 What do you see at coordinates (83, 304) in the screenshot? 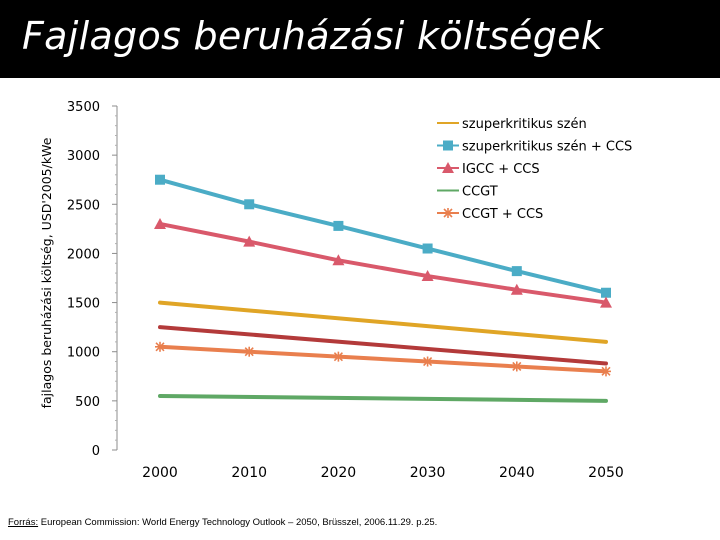
I see `y-tick-label: 1500` at bounding box center [83, 304].